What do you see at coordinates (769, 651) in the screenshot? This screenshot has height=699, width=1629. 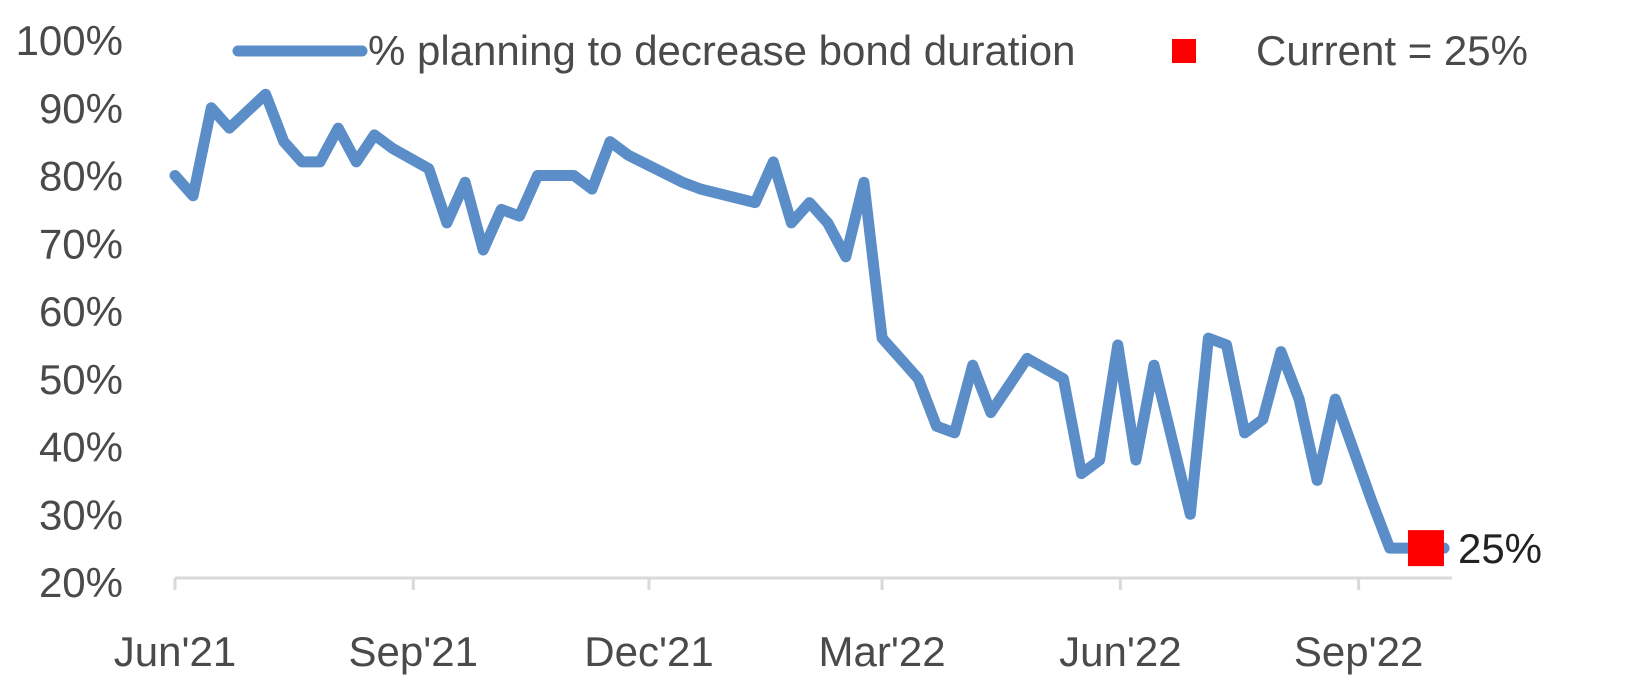 I see `x-axis-tick-labels: Jun'21 Sep'21 Dec'21 Mar'22 Jun'22 Sep'22` at bounding box center [769, 651].